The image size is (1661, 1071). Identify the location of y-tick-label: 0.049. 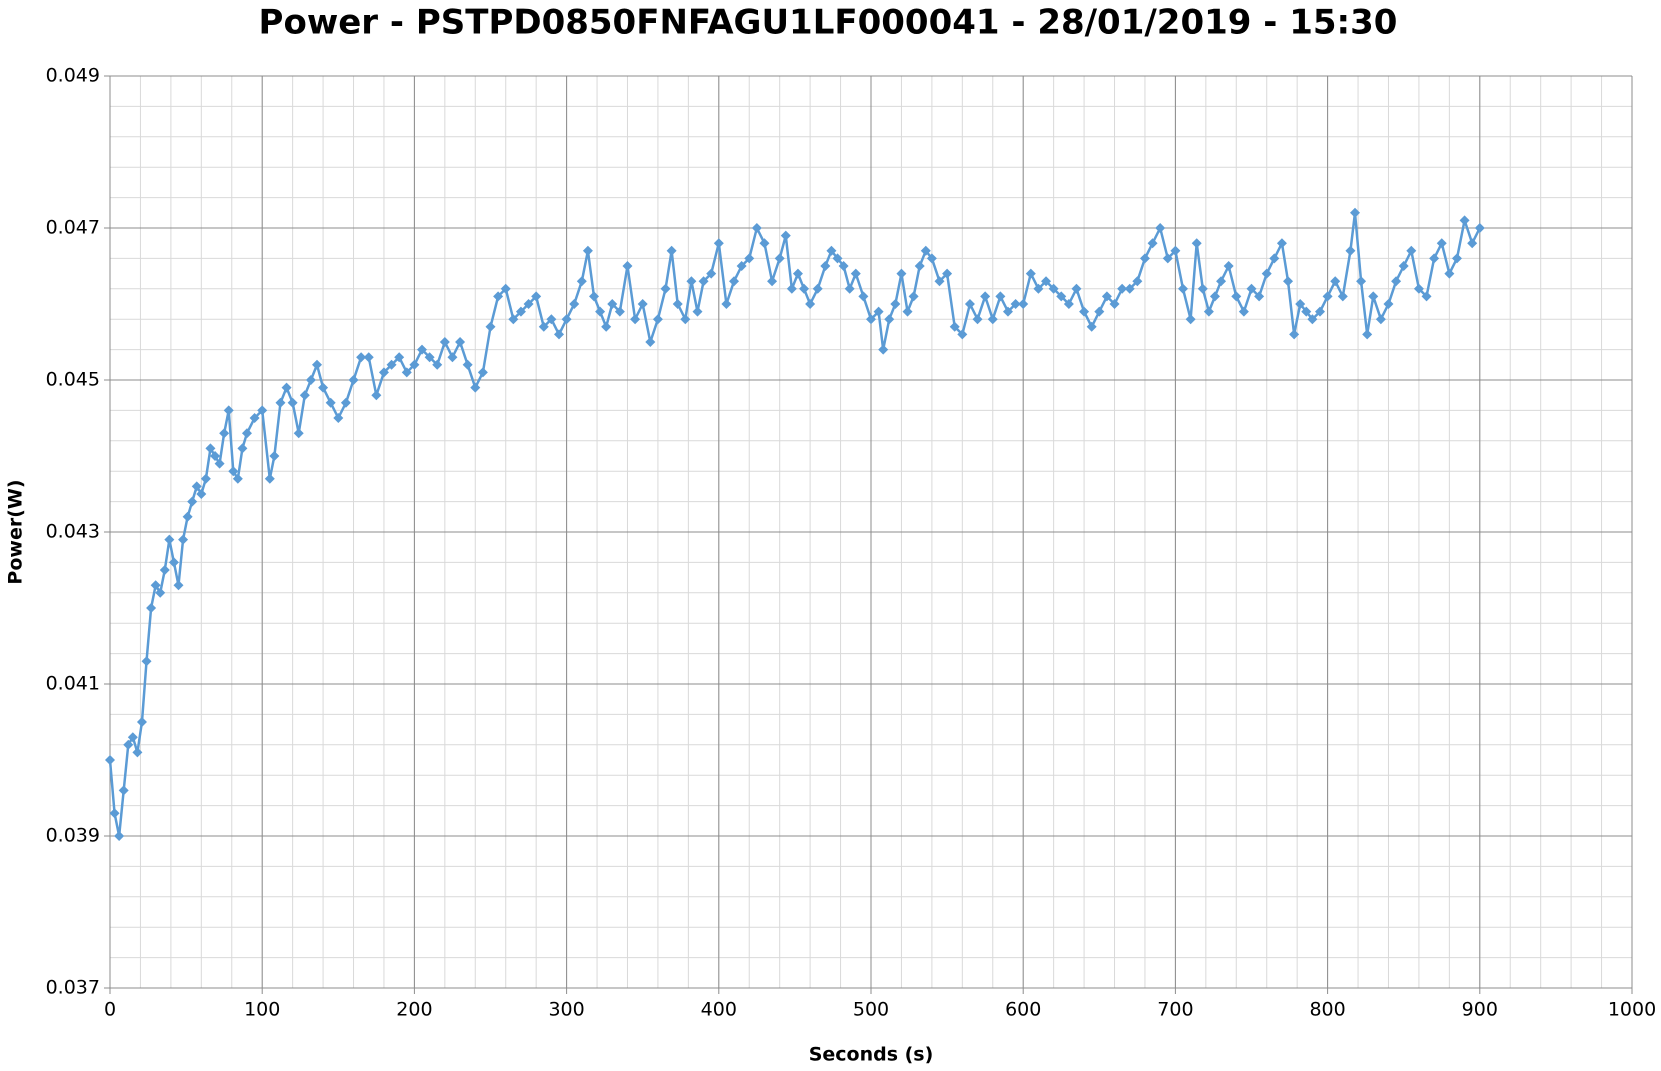
(73, 76).